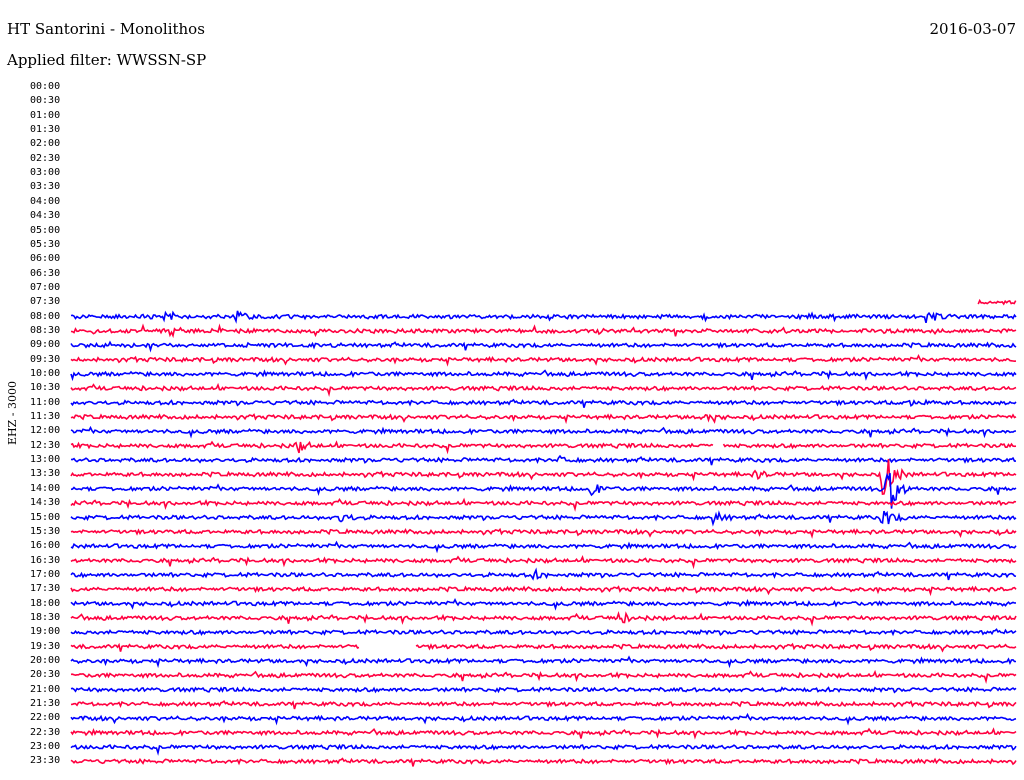 The height and width of the screenshot is (780, 1024). Describe the element at coordinates (45, 115) in the screenshot. I see `time-tick-0100: 01:00` at that location.